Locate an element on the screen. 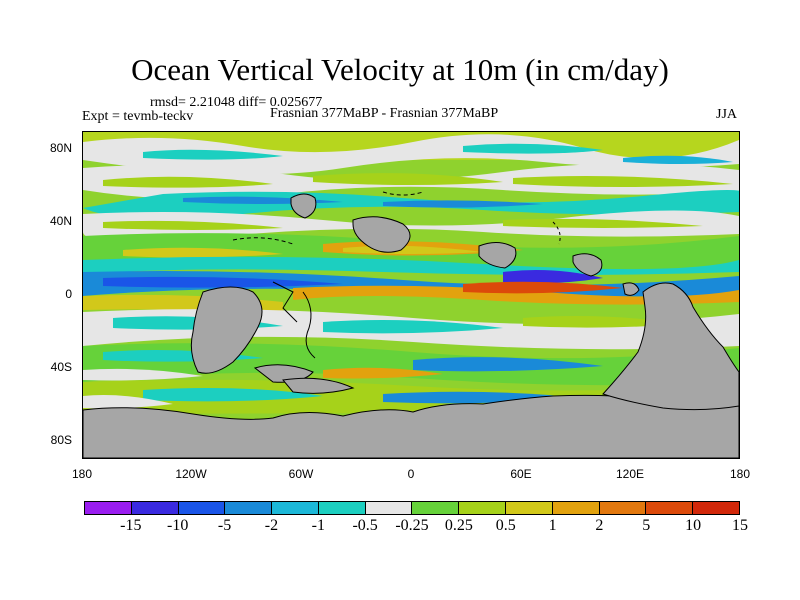 The width and height of the screenshot is (800, 600). colorbar-label: 5 is located at coordinates (646, 525).